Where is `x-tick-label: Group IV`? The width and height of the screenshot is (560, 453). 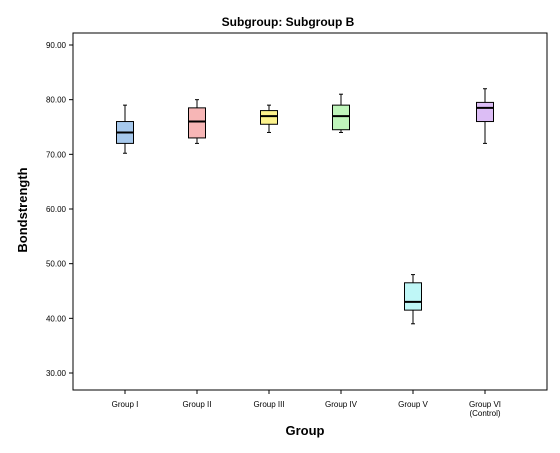 x-tick-label: Group IV is located at coordinates (341, 404).